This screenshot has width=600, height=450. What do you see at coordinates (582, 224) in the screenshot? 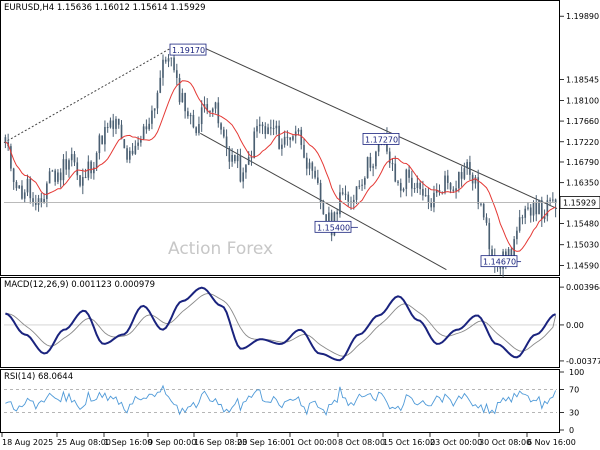
I see `price-tick-label: 1.15480` at bounding box center [582, 224].